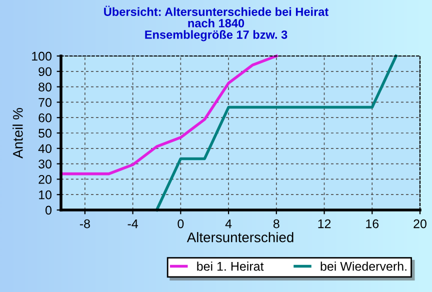  What do you see at coordinates (228, 223) in the screenshot?
I see `x-tick-label: 4` at bounding box center [228, 223].